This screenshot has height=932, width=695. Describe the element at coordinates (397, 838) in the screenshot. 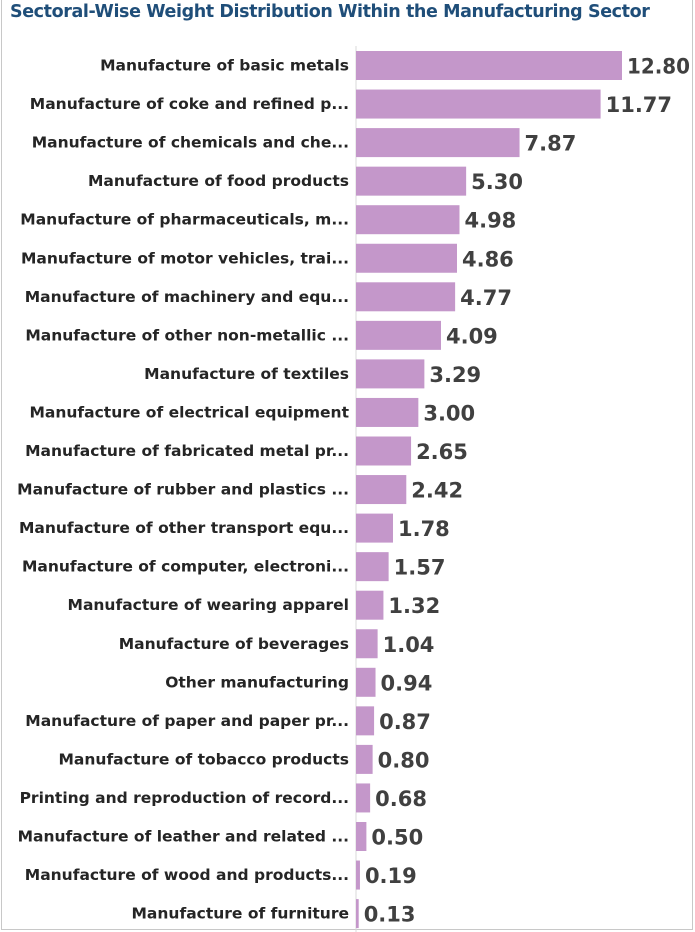

I see `data-label: 0.50` at that location.